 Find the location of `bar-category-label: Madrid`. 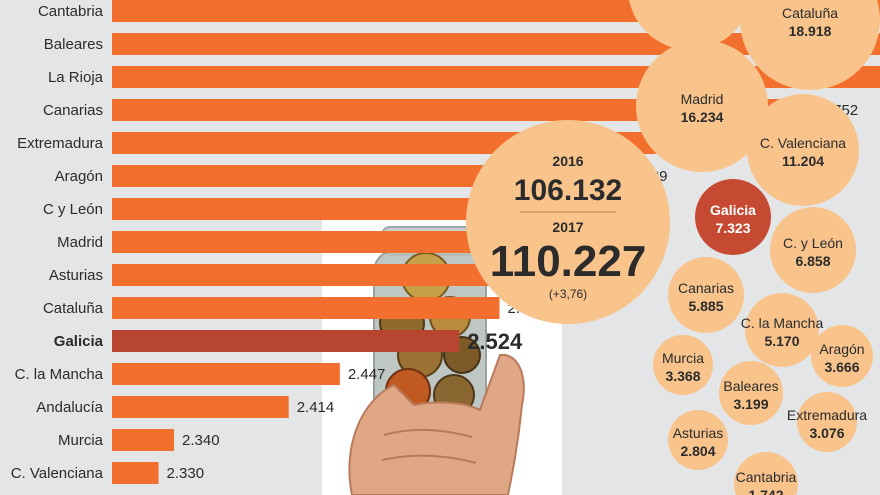

bar-category-label: Madrid is located at coordinates (80, 242).